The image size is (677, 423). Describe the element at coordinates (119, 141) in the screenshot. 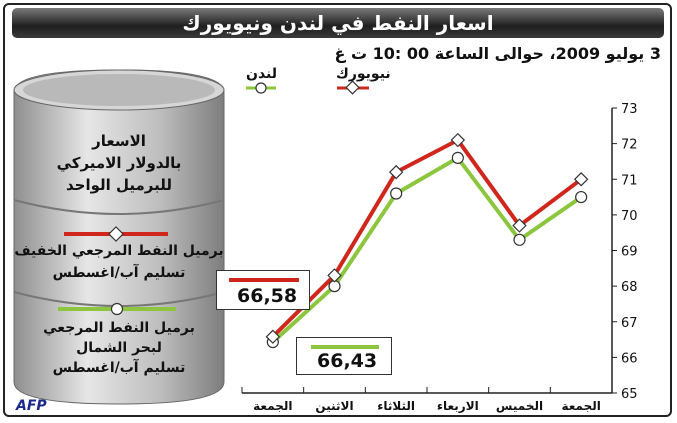

I see `panel-units-line: الاسعار` at that location.